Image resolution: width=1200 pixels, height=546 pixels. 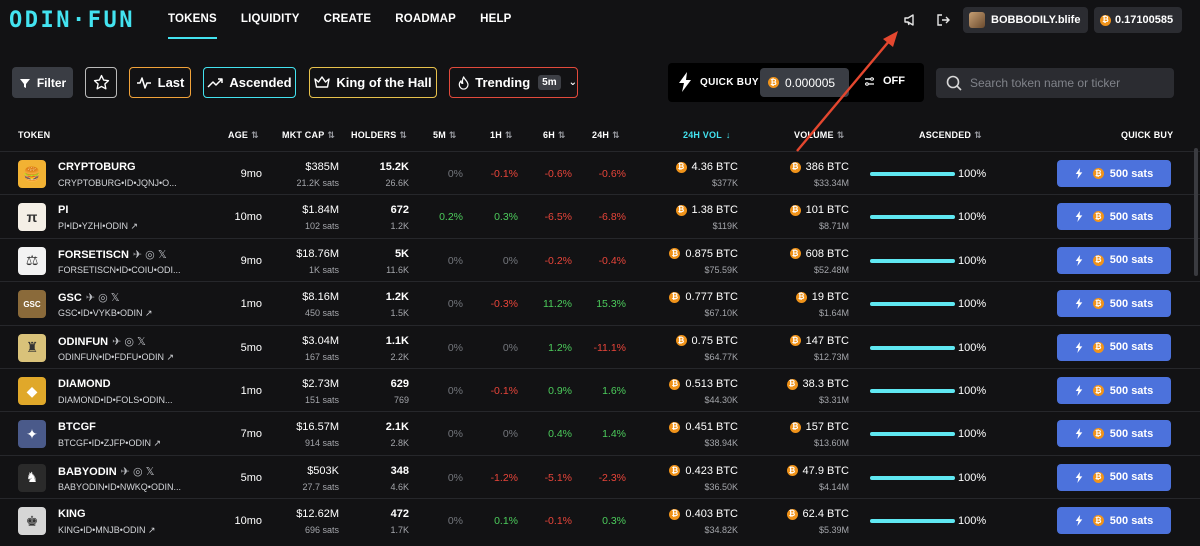 I want to click on header-5m: 5M ⇅, so click(x=445, y=135).